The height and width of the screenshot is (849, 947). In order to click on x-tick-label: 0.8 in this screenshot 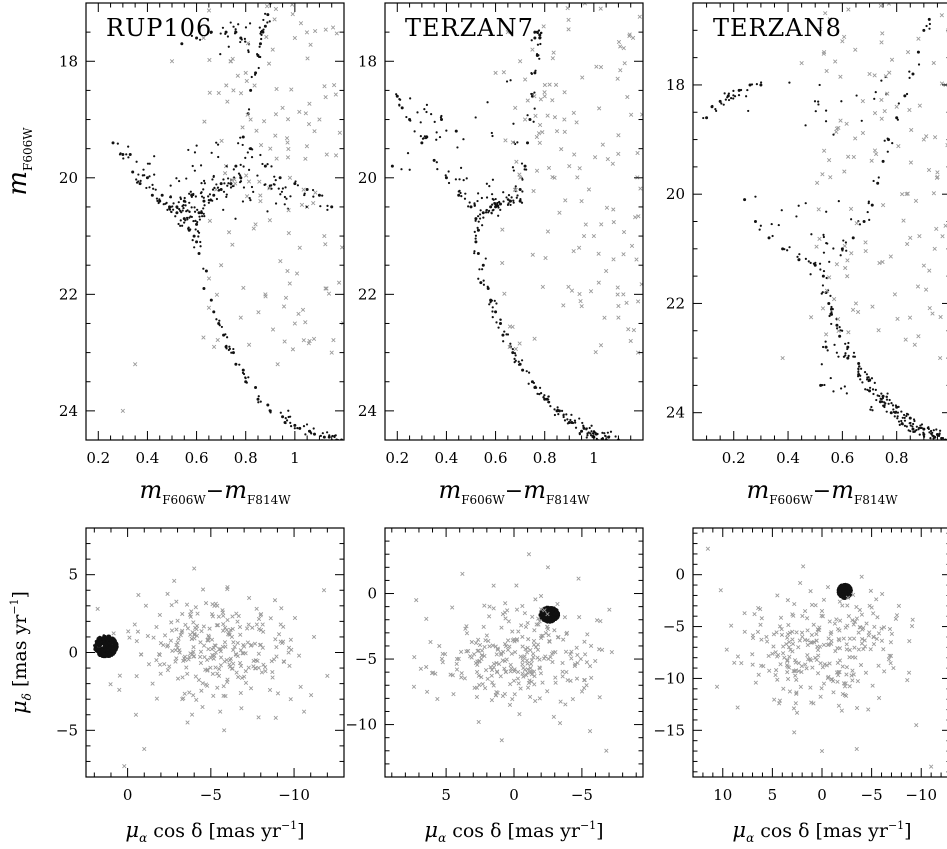, I will do `click(897, 458)`.